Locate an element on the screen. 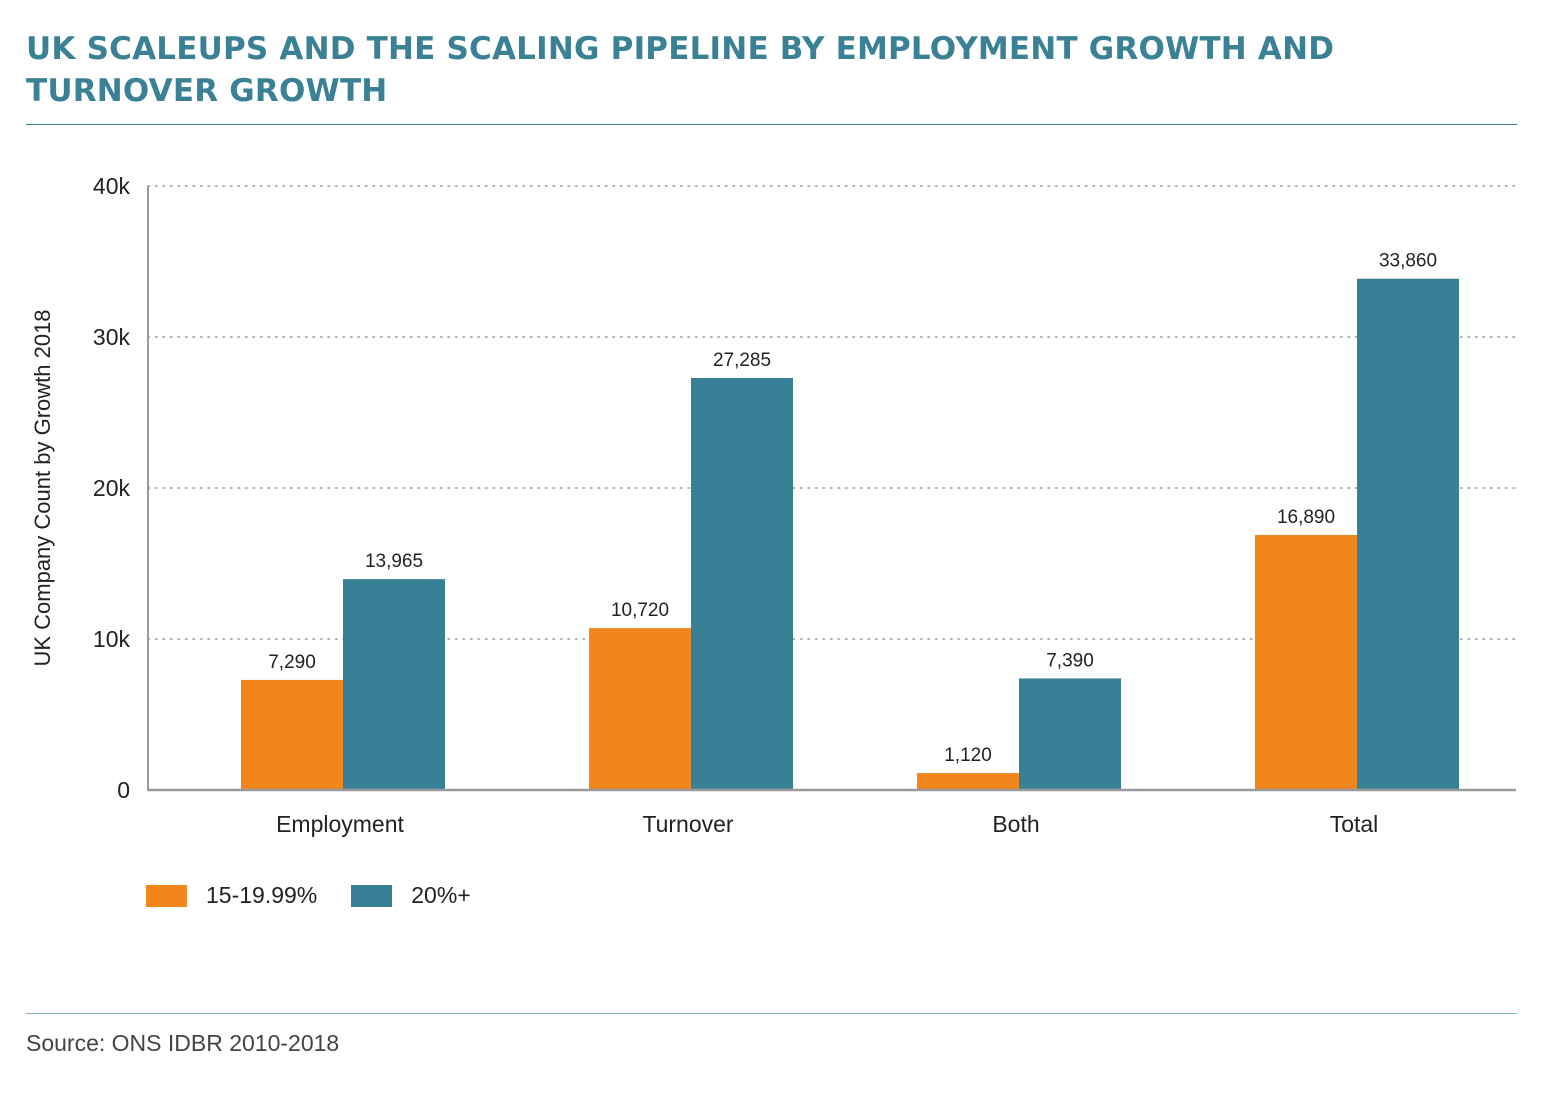 The image size is (1567, 1103). x-tick-label: Employment is located at coordinates (340, 824).